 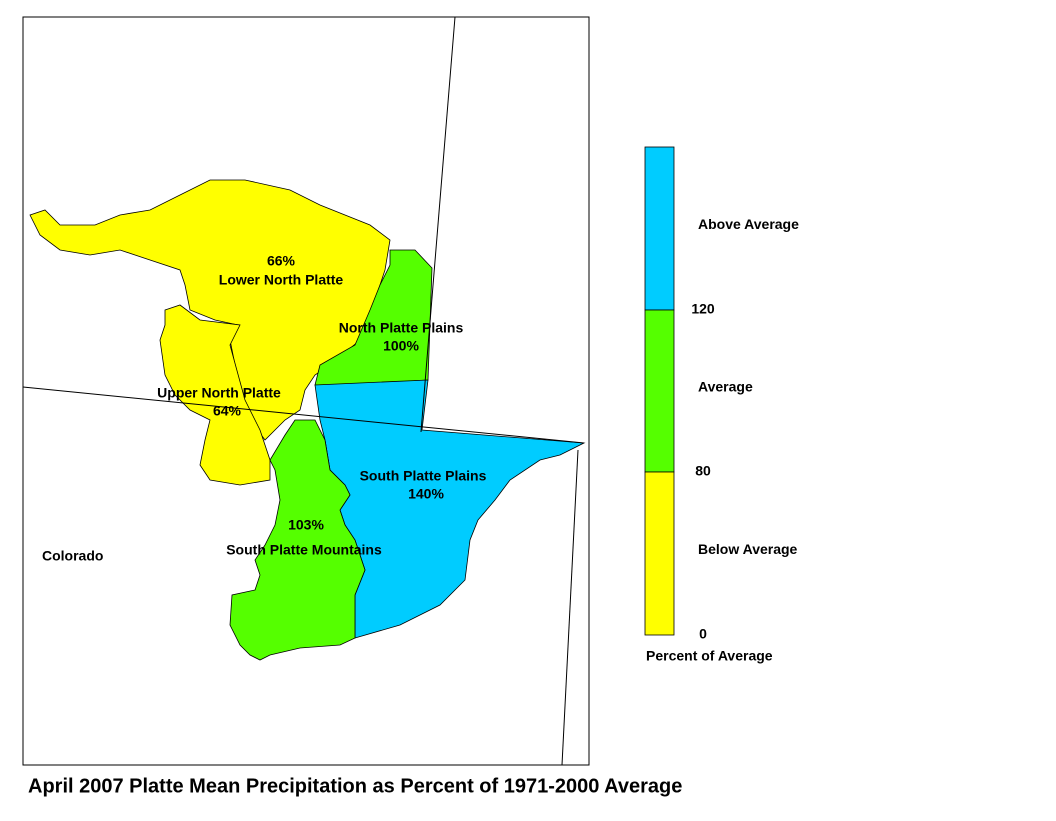 What do you see at coordinates (401, 346) in the screenshot?
I see `region-percent: 100%` at bounding box center [401, 346].